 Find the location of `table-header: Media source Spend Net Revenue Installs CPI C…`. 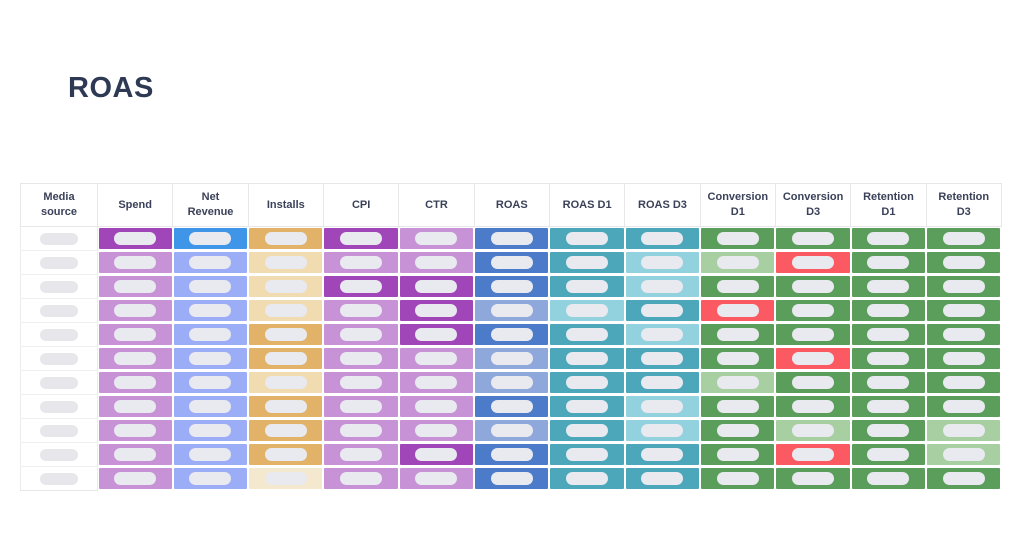

table-header: Media source Spend Net Revenue Installs CPI C… is located at coordinates (511, 205).